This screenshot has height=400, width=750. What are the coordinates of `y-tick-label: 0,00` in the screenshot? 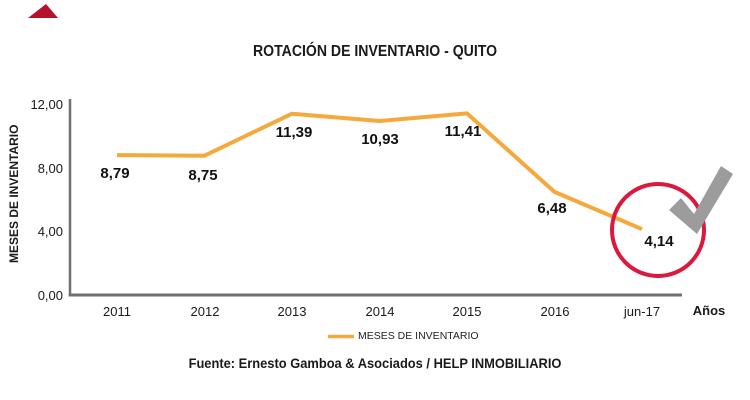 It's located at (50, 295).